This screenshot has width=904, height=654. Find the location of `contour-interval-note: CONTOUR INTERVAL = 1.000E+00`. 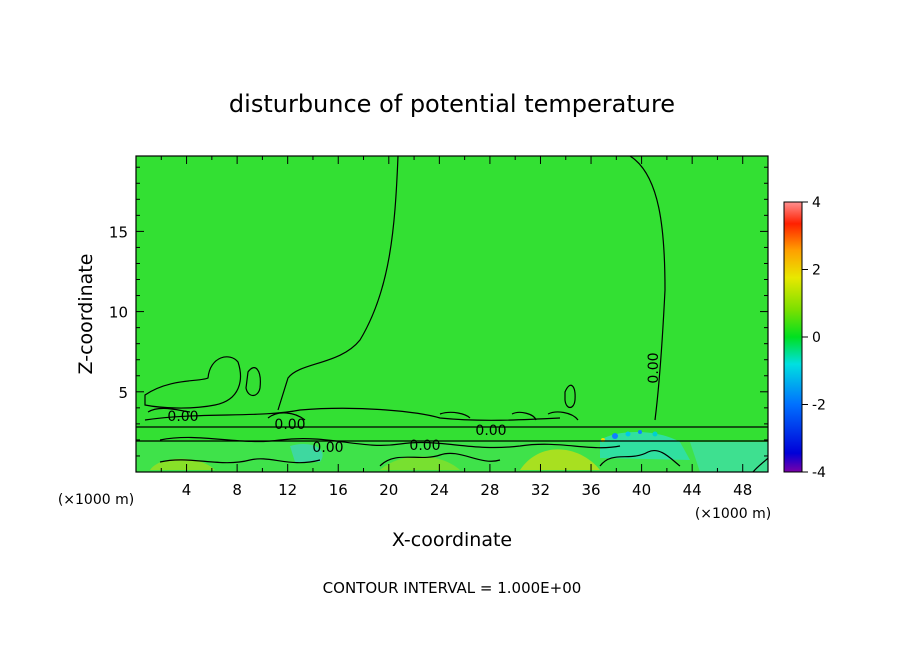

contour-interval-note: CONTOUR INTERVAL = 1.000E+00 is located at coordinates (452, 588).